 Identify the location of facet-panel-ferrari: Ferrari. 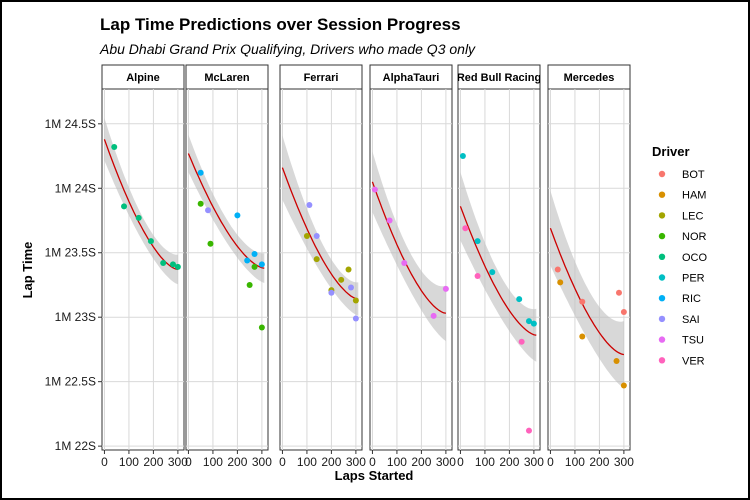
(321, 257).